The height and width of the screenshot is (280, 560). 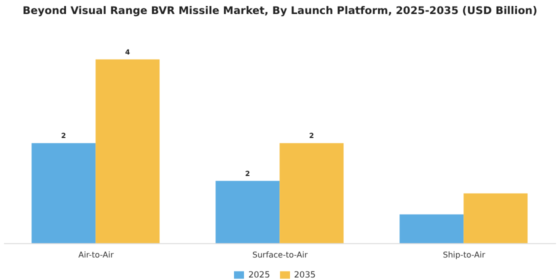 I want to click on x-tick-label: Air-to-Air, so click(x=96, y=255).